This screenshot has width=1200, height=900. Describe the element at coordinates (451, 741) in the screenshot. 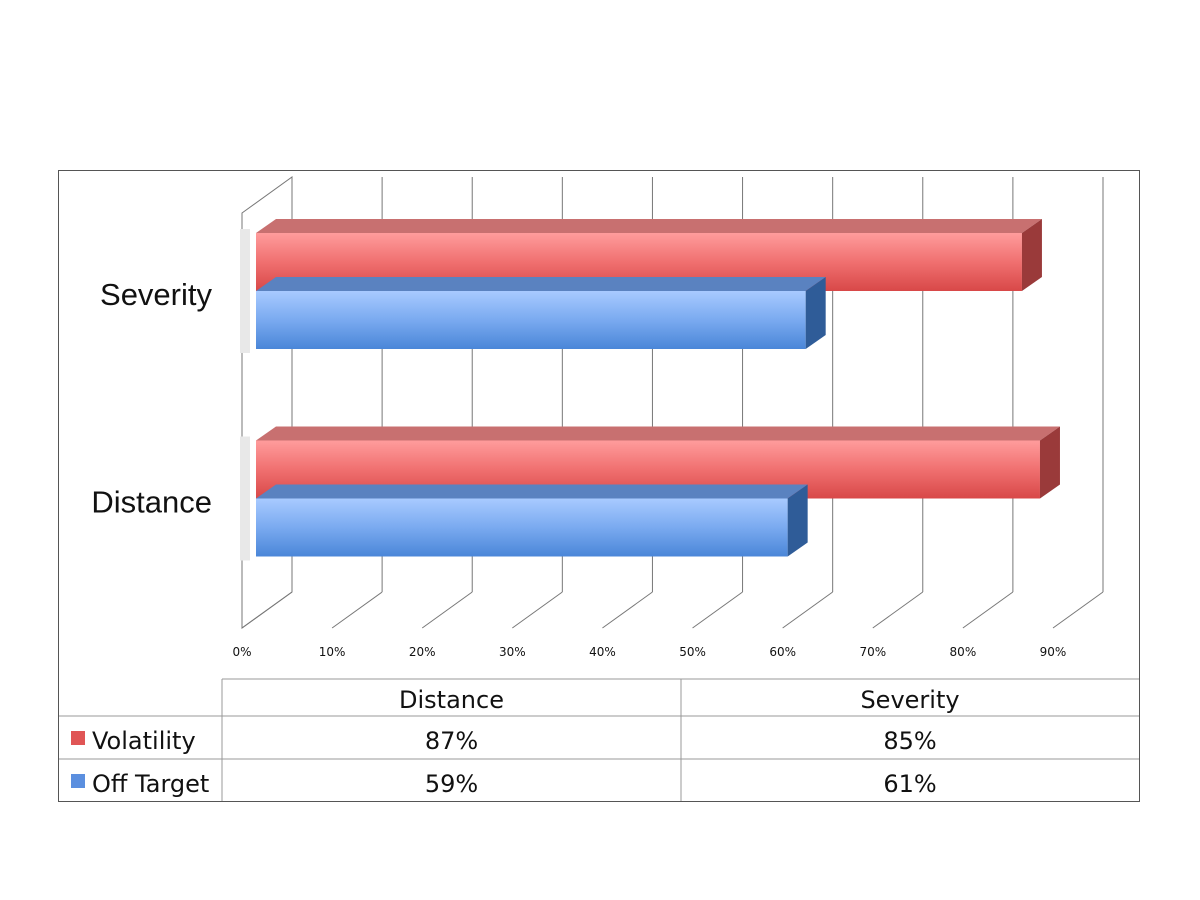

I see `table-cell: 87%` at that location.